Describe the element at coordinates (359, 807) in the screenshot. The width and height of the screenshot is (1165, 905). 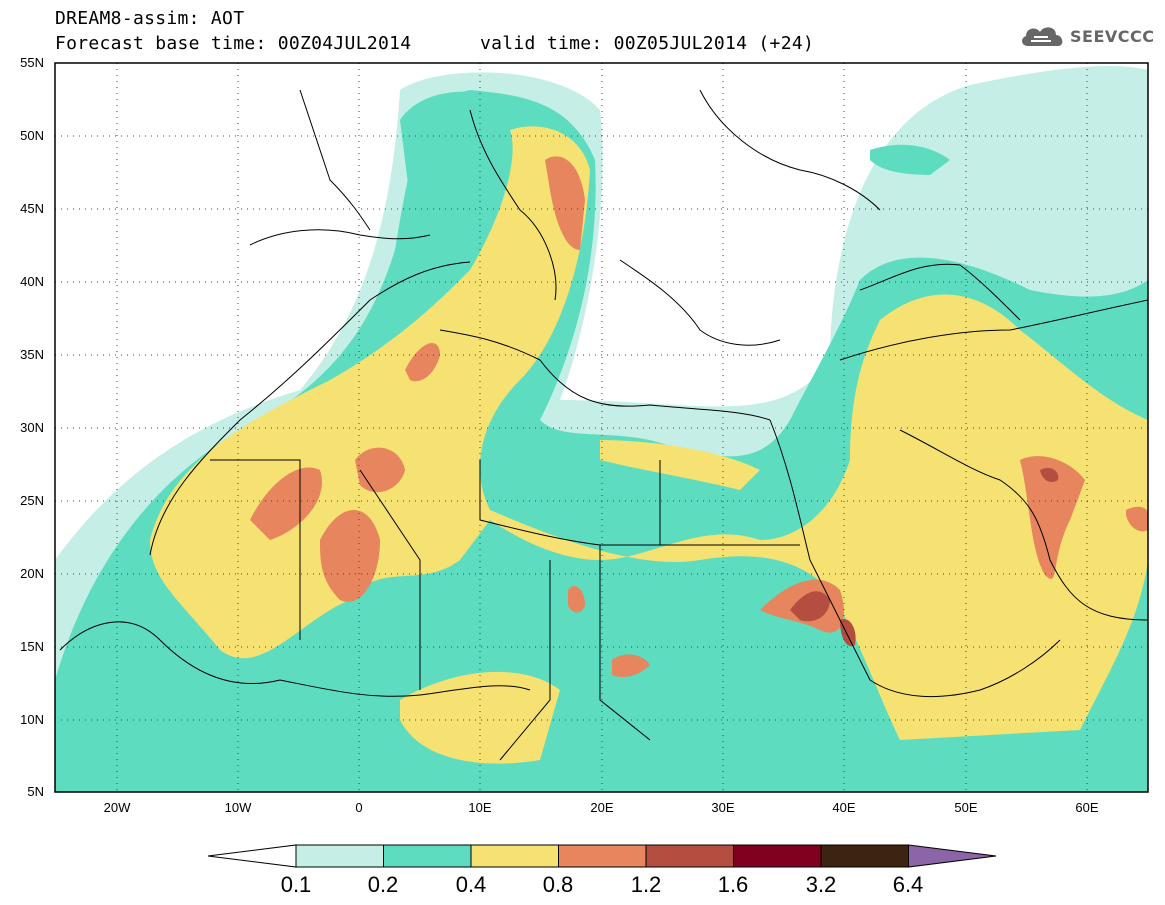
I see `lon-label: 0` at that location.